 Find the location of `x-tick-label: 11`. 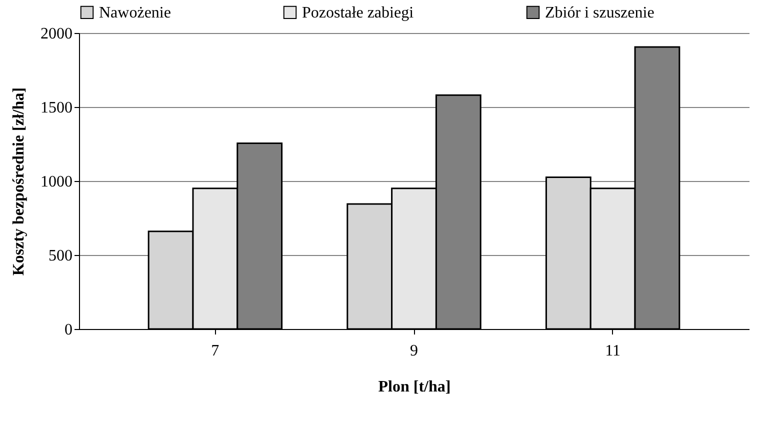

x-tick-label: 11 is located at coordinates (613, 351).